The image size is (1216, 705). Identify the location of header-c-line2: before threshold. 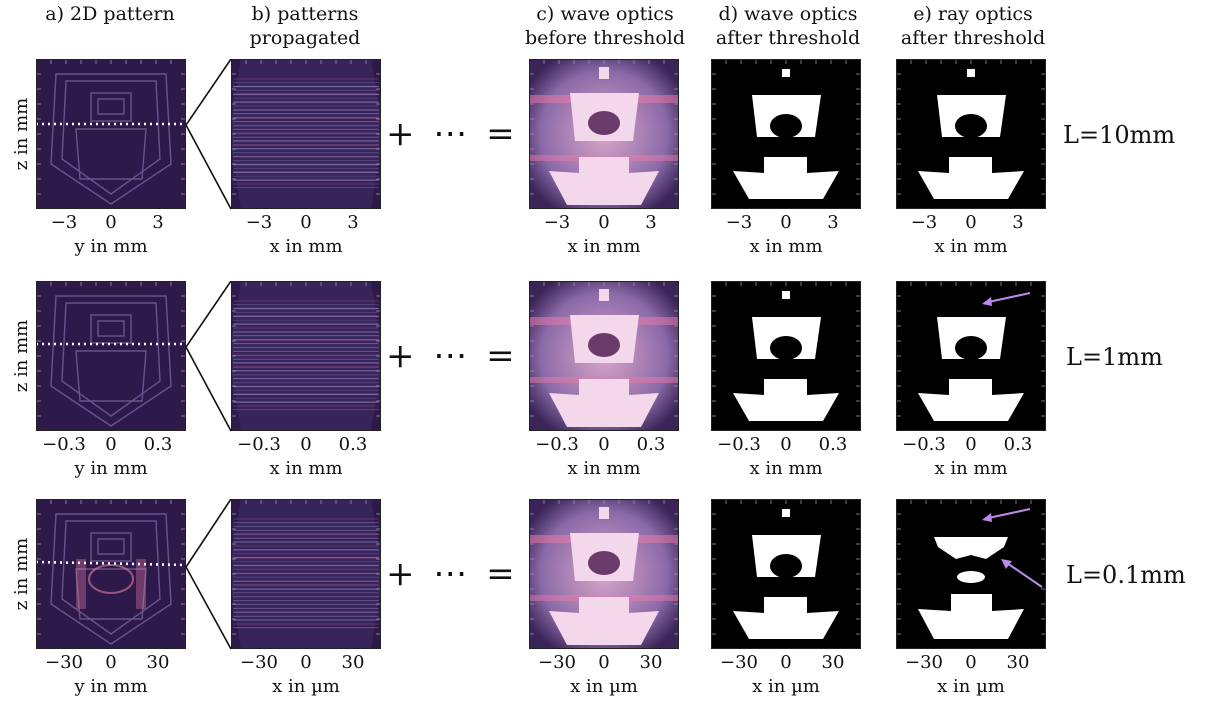
(605, 38).